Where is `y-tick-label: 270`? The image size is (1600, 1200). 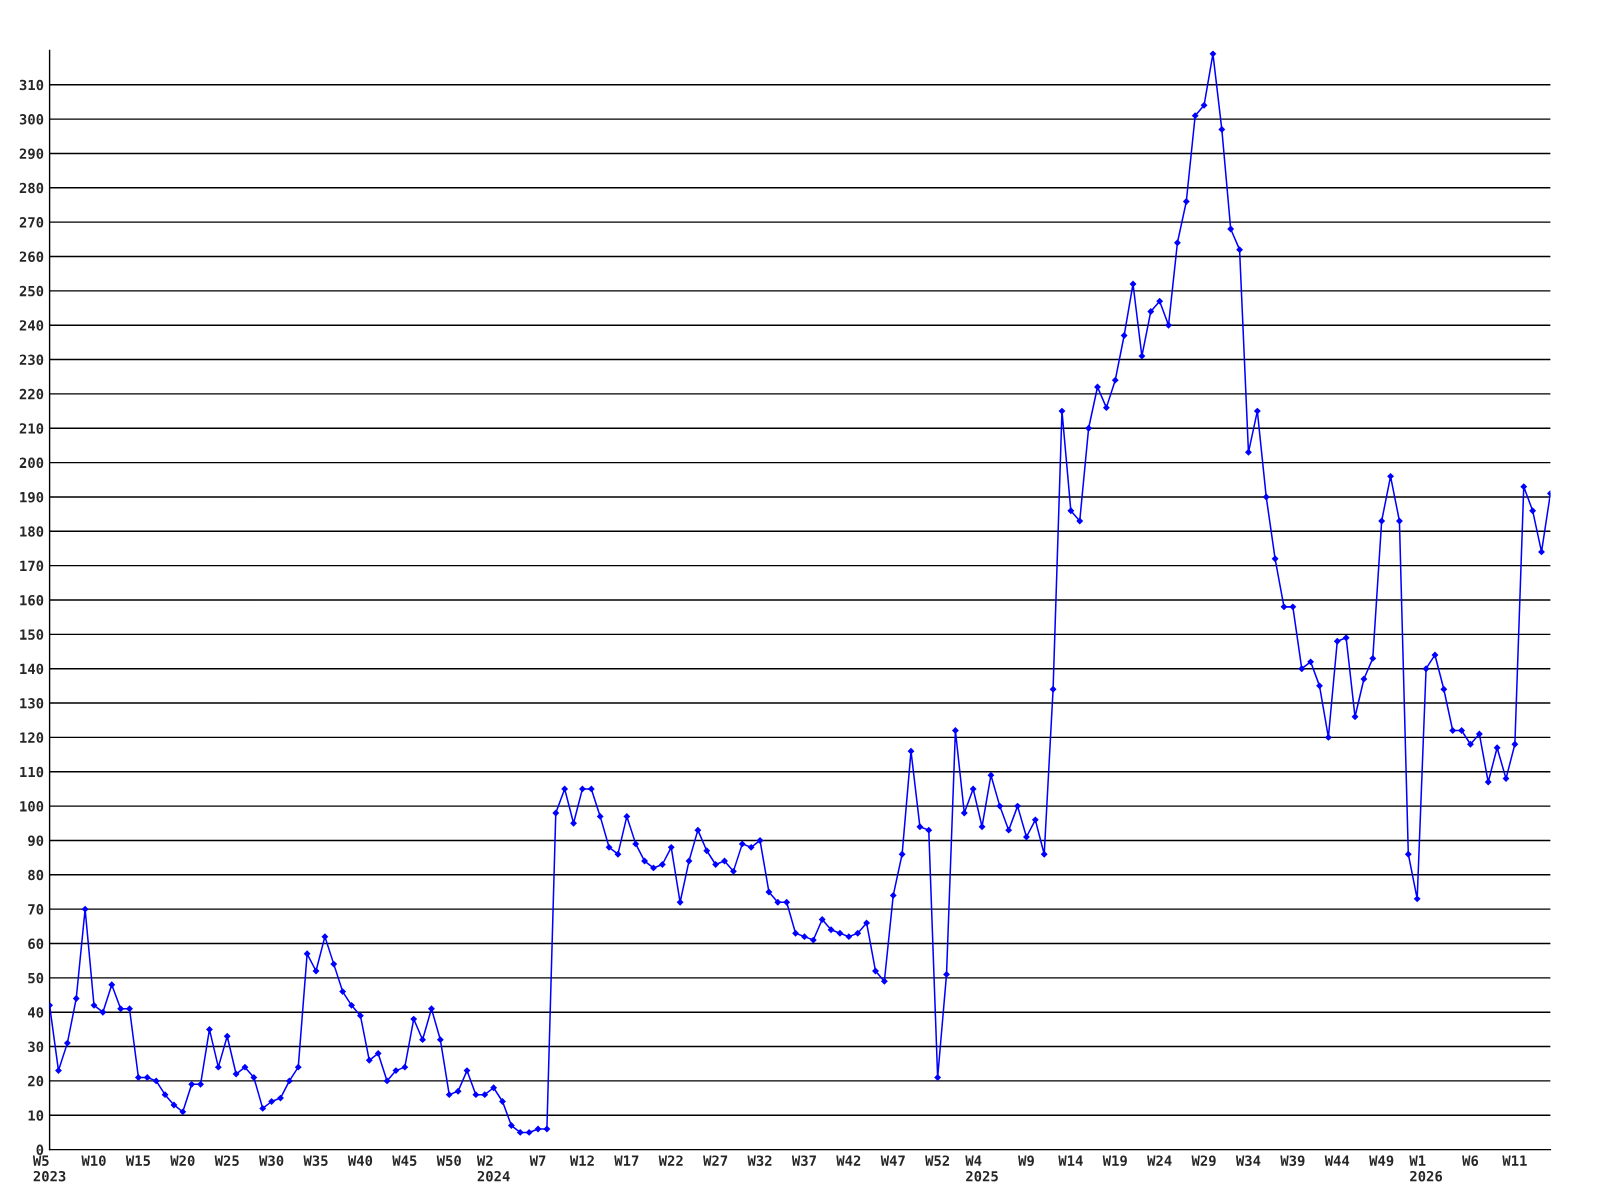 y-tick-label: 270 is located at coordinates (31, 222).